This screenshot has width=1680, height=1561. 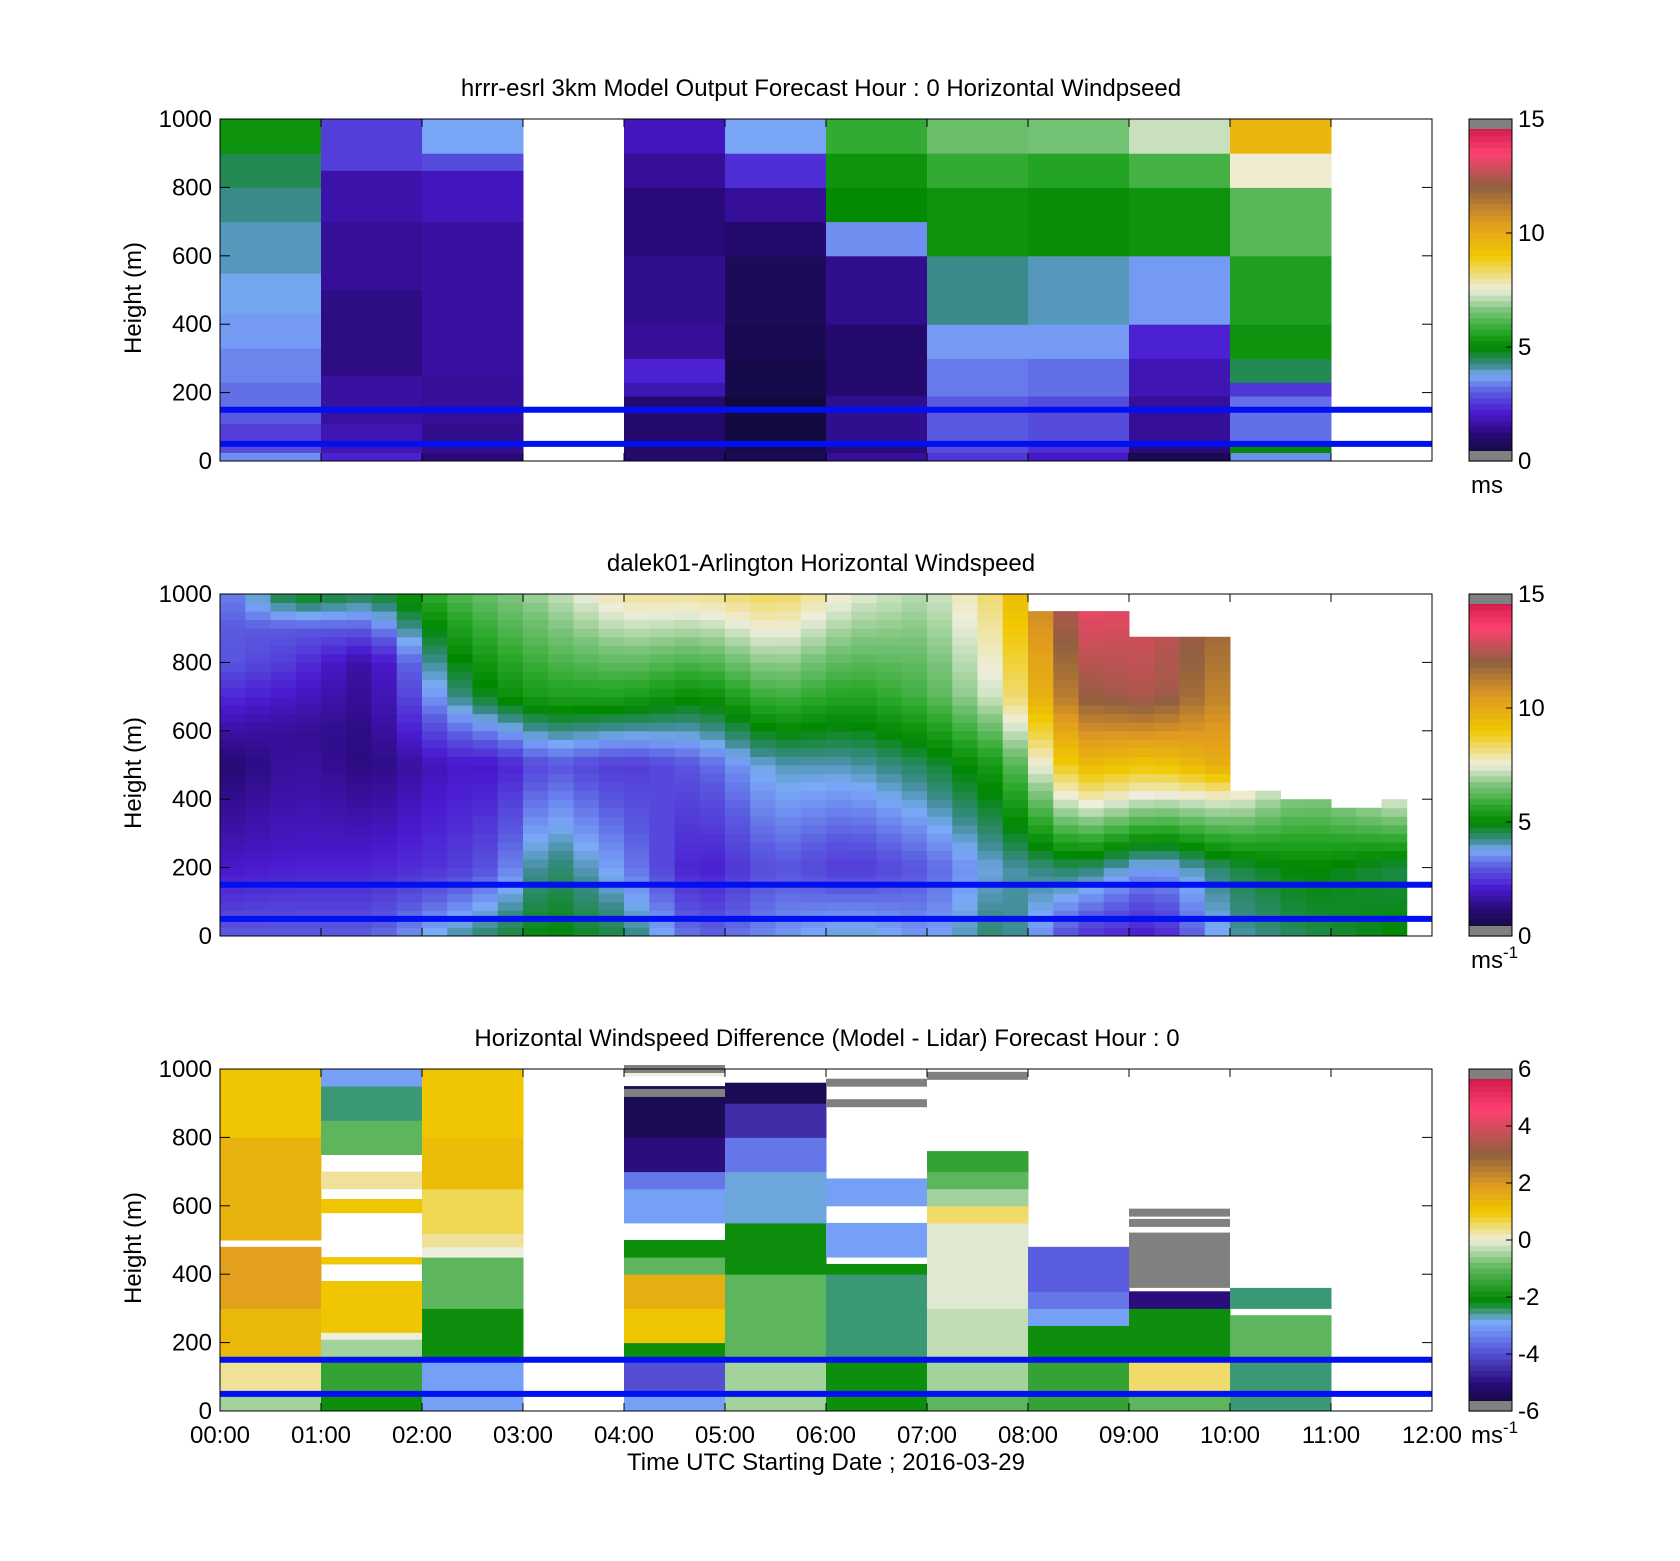 What do you see at coordinates (1524, 1240) in the screenshot?
I see `colorbar-tick-label: 0` at bounding box center [1524, 1240].